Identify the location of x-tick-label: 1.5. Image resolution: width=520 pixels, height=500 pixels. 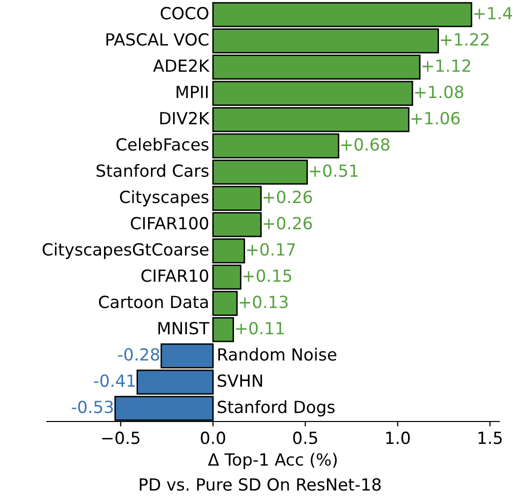
(490, 438).